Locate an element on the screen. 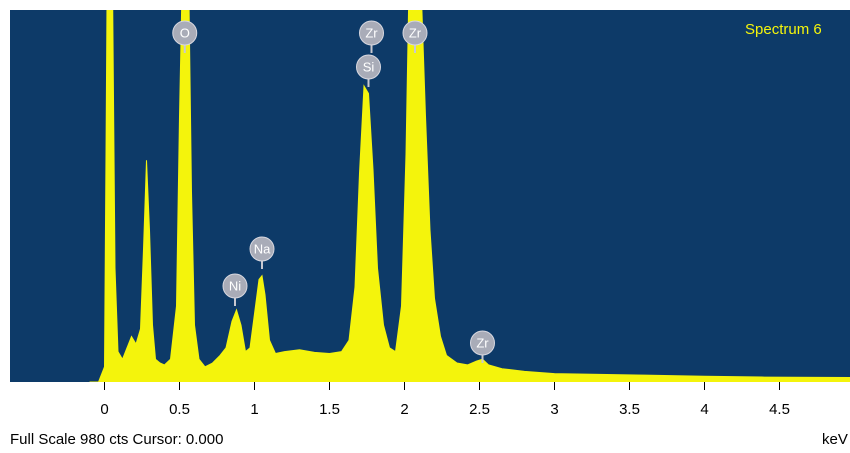 The height and width of the screenshot is (453, 850). x-tick-label: 2 is located at coordinates (404, 409).